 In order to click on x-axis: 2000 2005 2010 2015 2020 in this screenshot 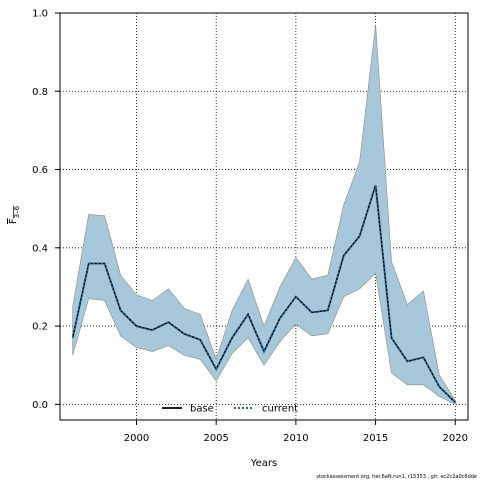, I will do `click(296, 432)`.